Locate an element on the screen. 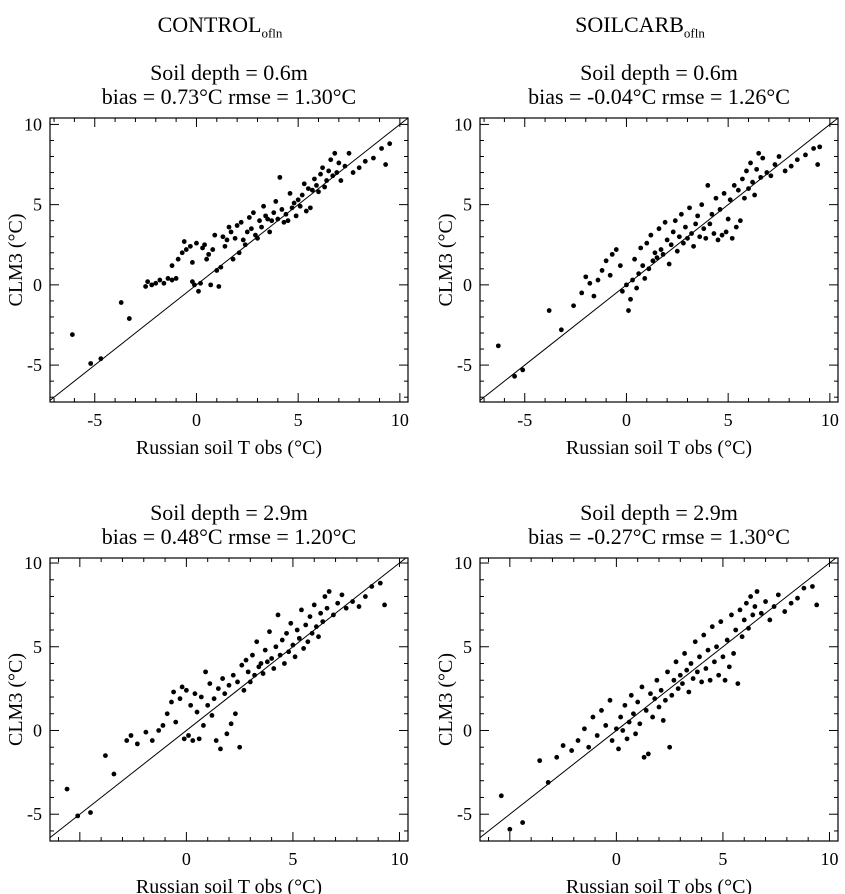  panel-subtitle: bias = 0.73°C rmse = 1.30°C is located at coordinates (229, 96).